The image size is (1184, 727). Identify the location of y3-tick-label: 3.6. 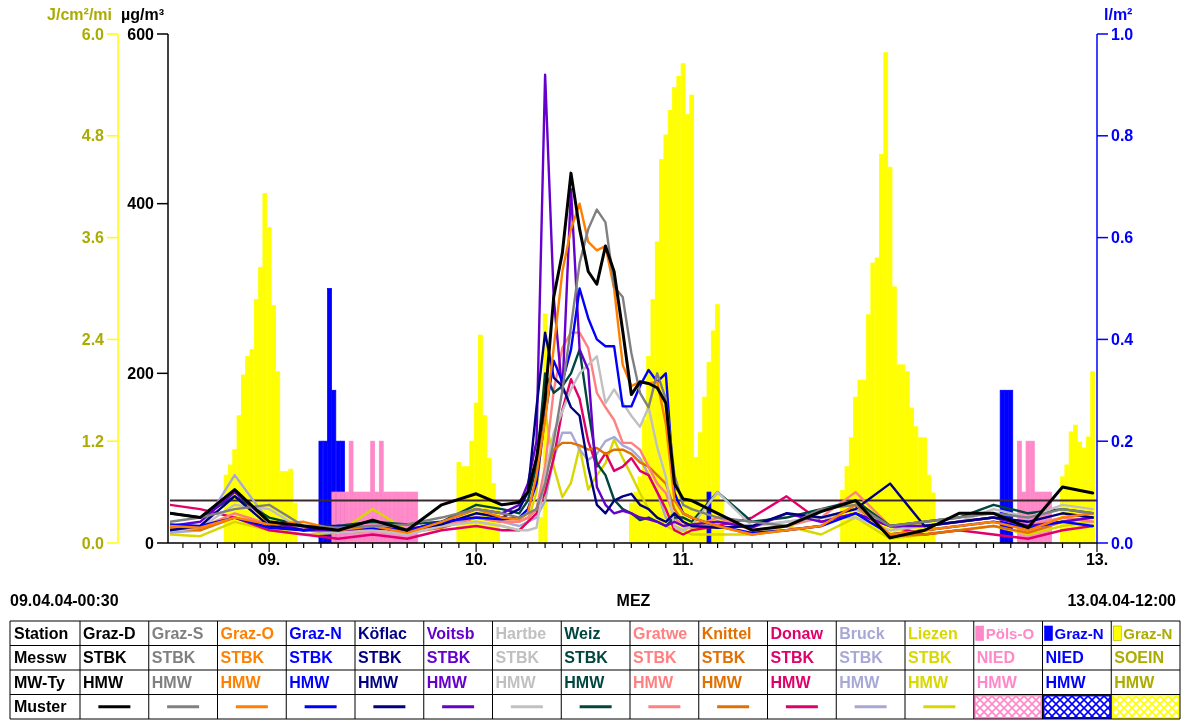
(93, 238).